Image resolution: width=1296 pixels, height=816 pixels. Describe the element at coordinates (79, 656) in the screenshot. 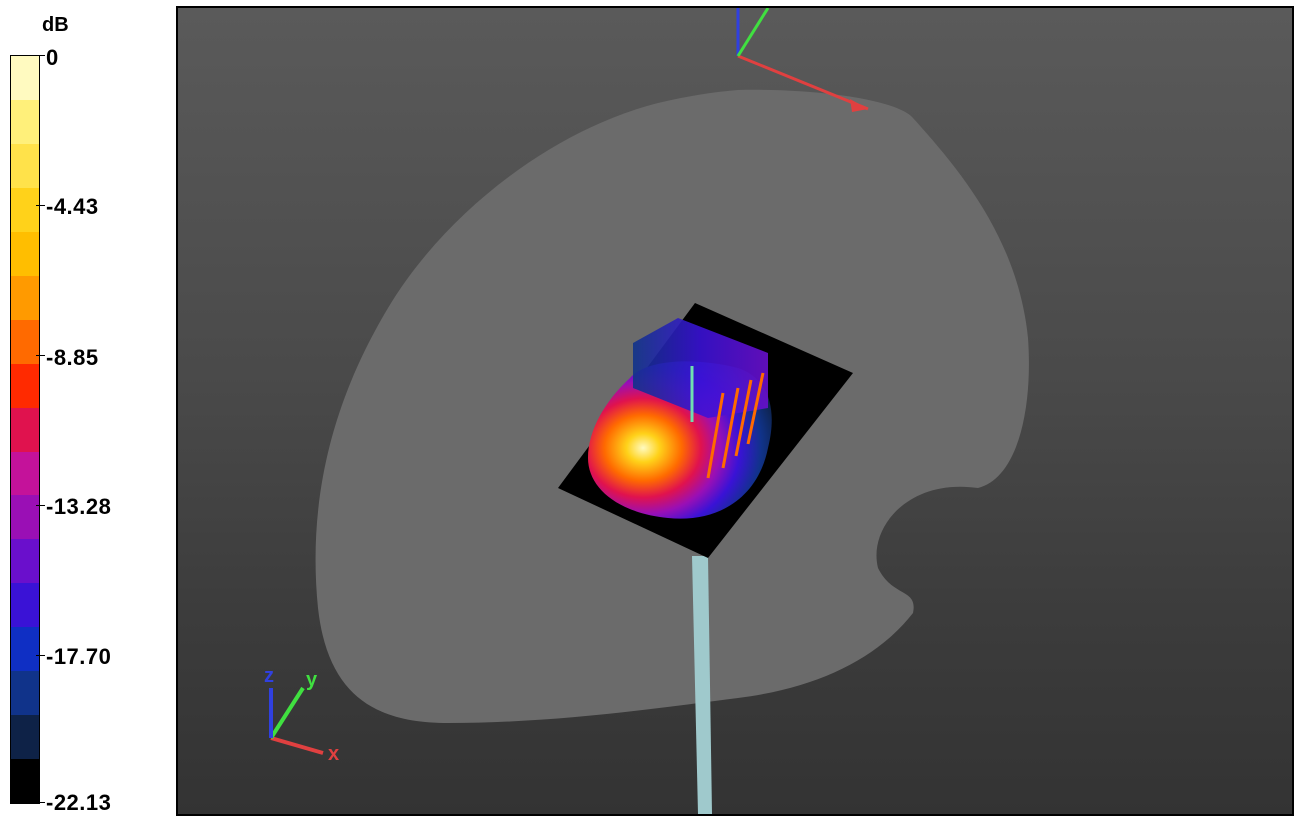

I see `colorbar-tick-label: -17.70` at that location.